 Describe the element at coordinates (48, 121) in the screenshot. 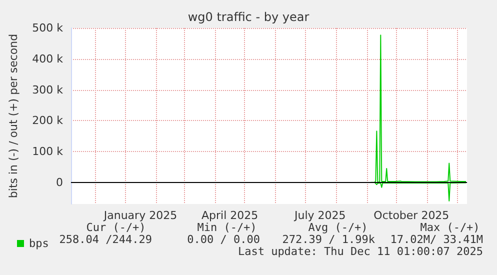

I see `y-tick-label: 200 k` at that location.